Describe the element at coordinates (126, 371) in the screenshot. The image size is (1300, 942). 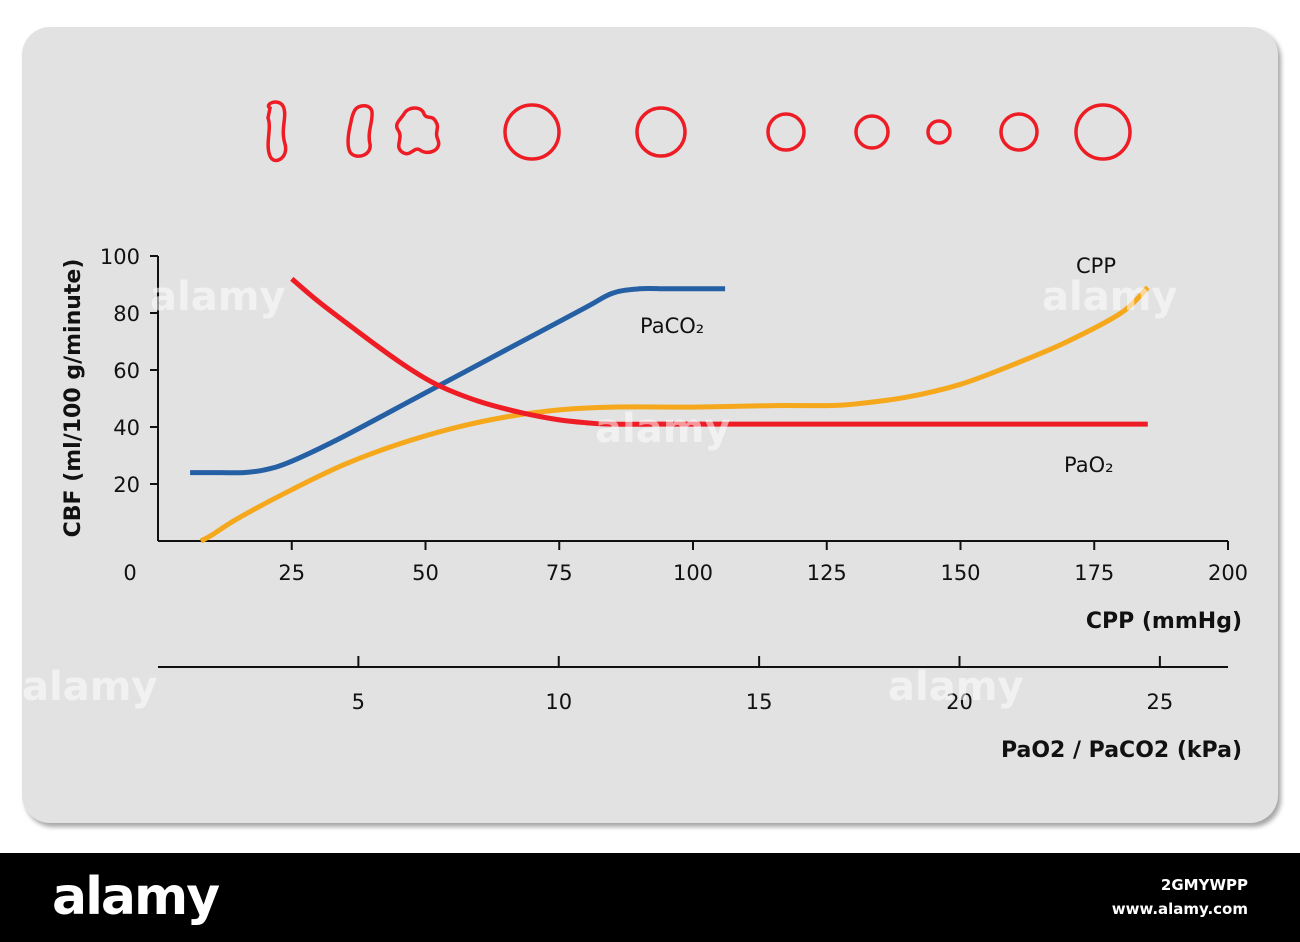
I see `y-tick-label: 60` at that location.